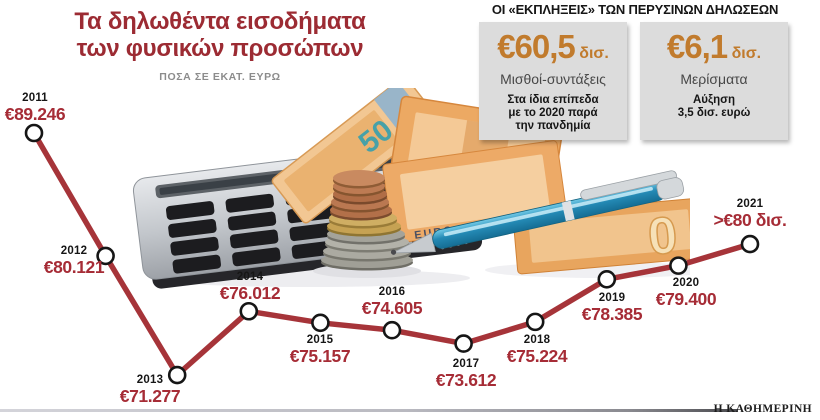 The image size is (820, 420). I want to click on coin-stack-illustration, so click(367, 220).